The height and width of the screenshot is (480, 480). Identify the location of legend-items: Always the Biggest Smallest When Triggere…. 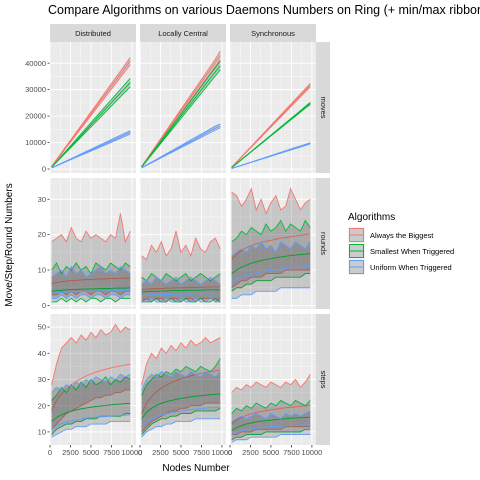
(401, 251).